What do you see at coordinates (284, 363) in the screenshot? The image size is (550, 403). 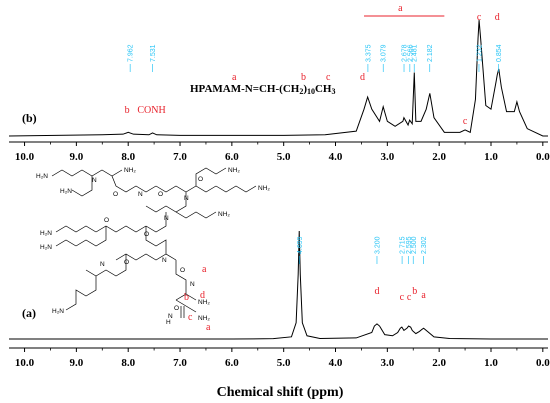 I see `a-tick-label: 5.0` at bounding box center [284, 363].